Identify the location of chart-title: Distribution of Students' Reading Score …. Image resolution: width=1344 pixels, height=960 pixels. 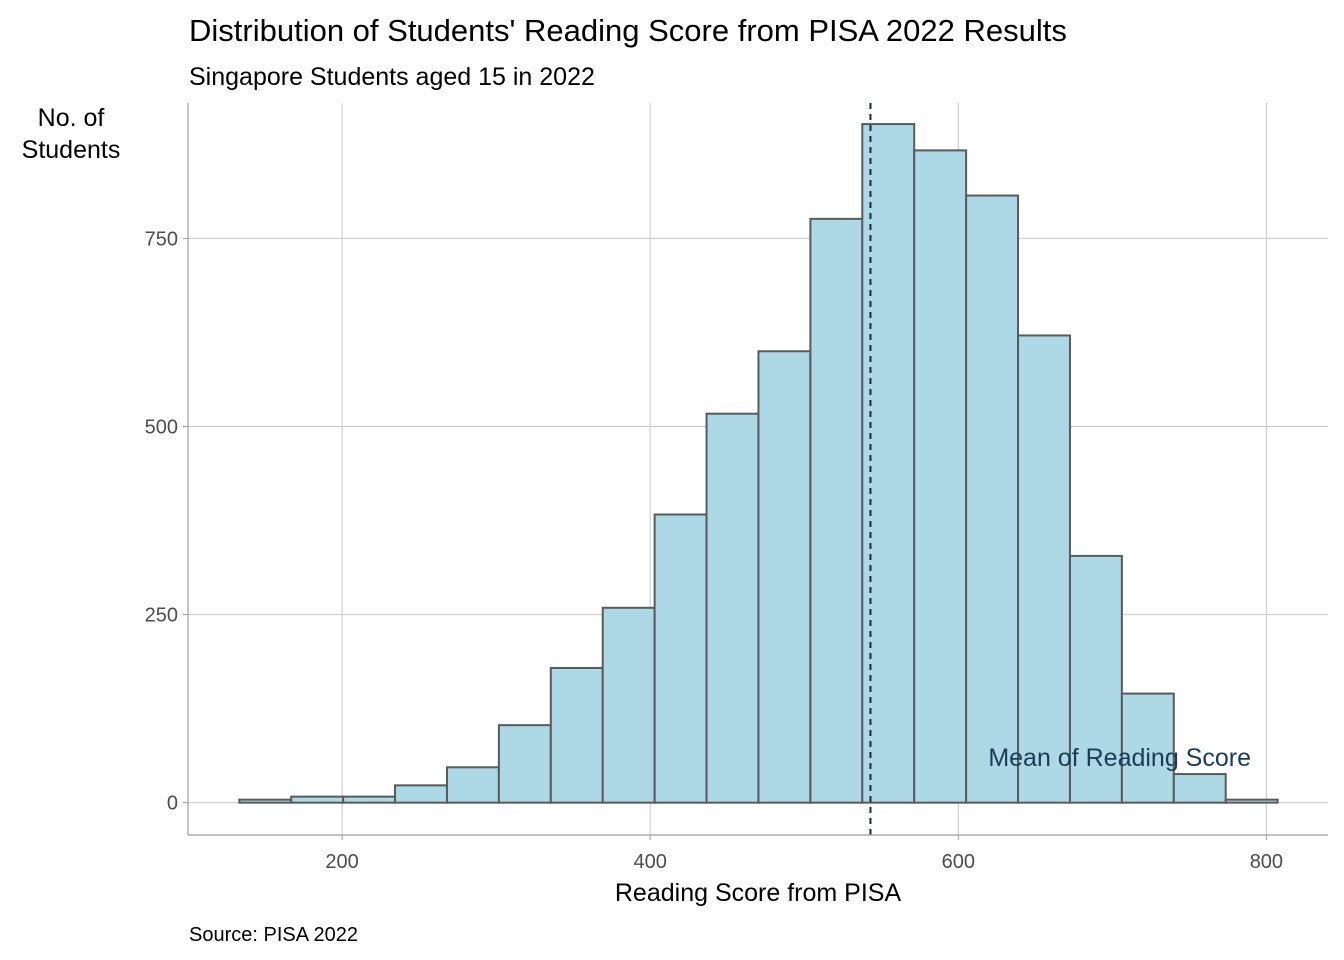
(628, 30).